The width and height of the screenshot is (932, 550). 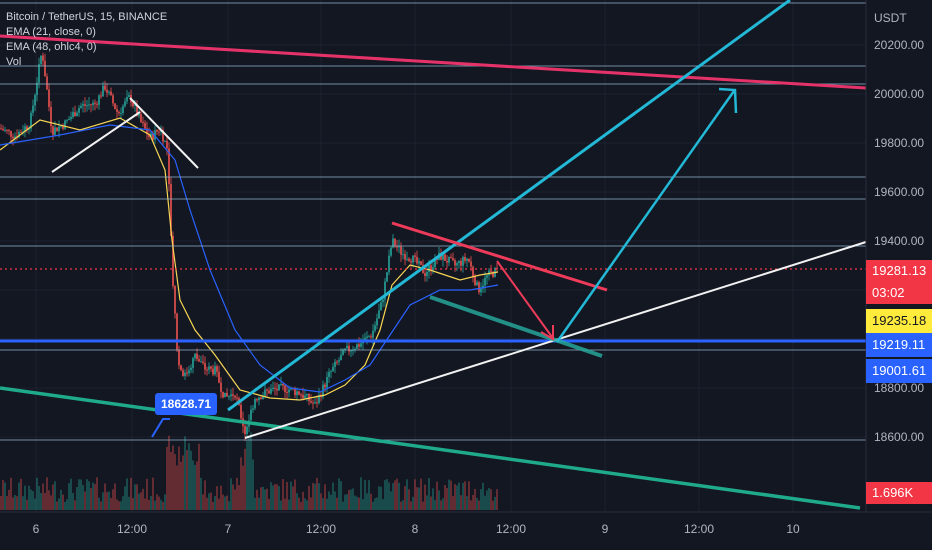 What do you see at coordinates (899, 271) in the screenshot?
I see `last-price-tag: 19281.13` at bounding box center [899, 271].